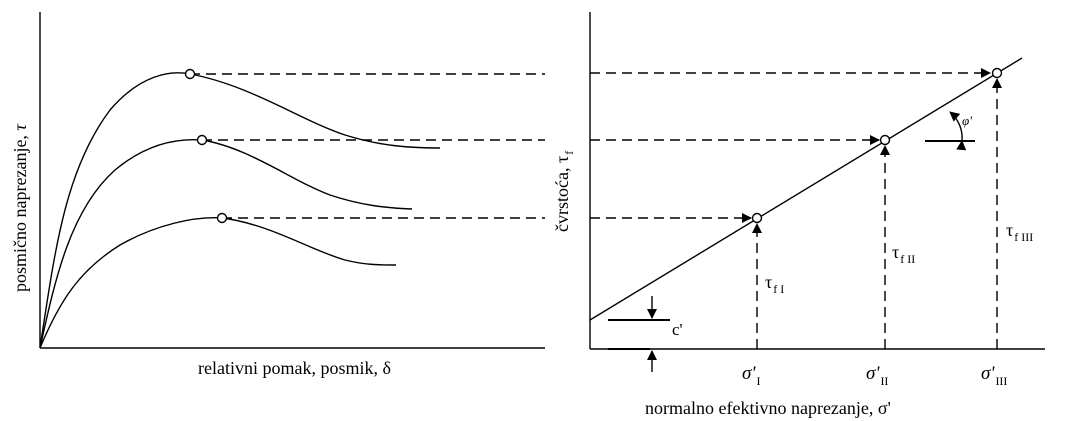 The height and width of the screenshot is (421, 1083). What do you see at coordinates (20, 213) in the screenshot?
I see `left-y-axis-label-text: posmično naprezanje,` at bounding box center [20, 213].